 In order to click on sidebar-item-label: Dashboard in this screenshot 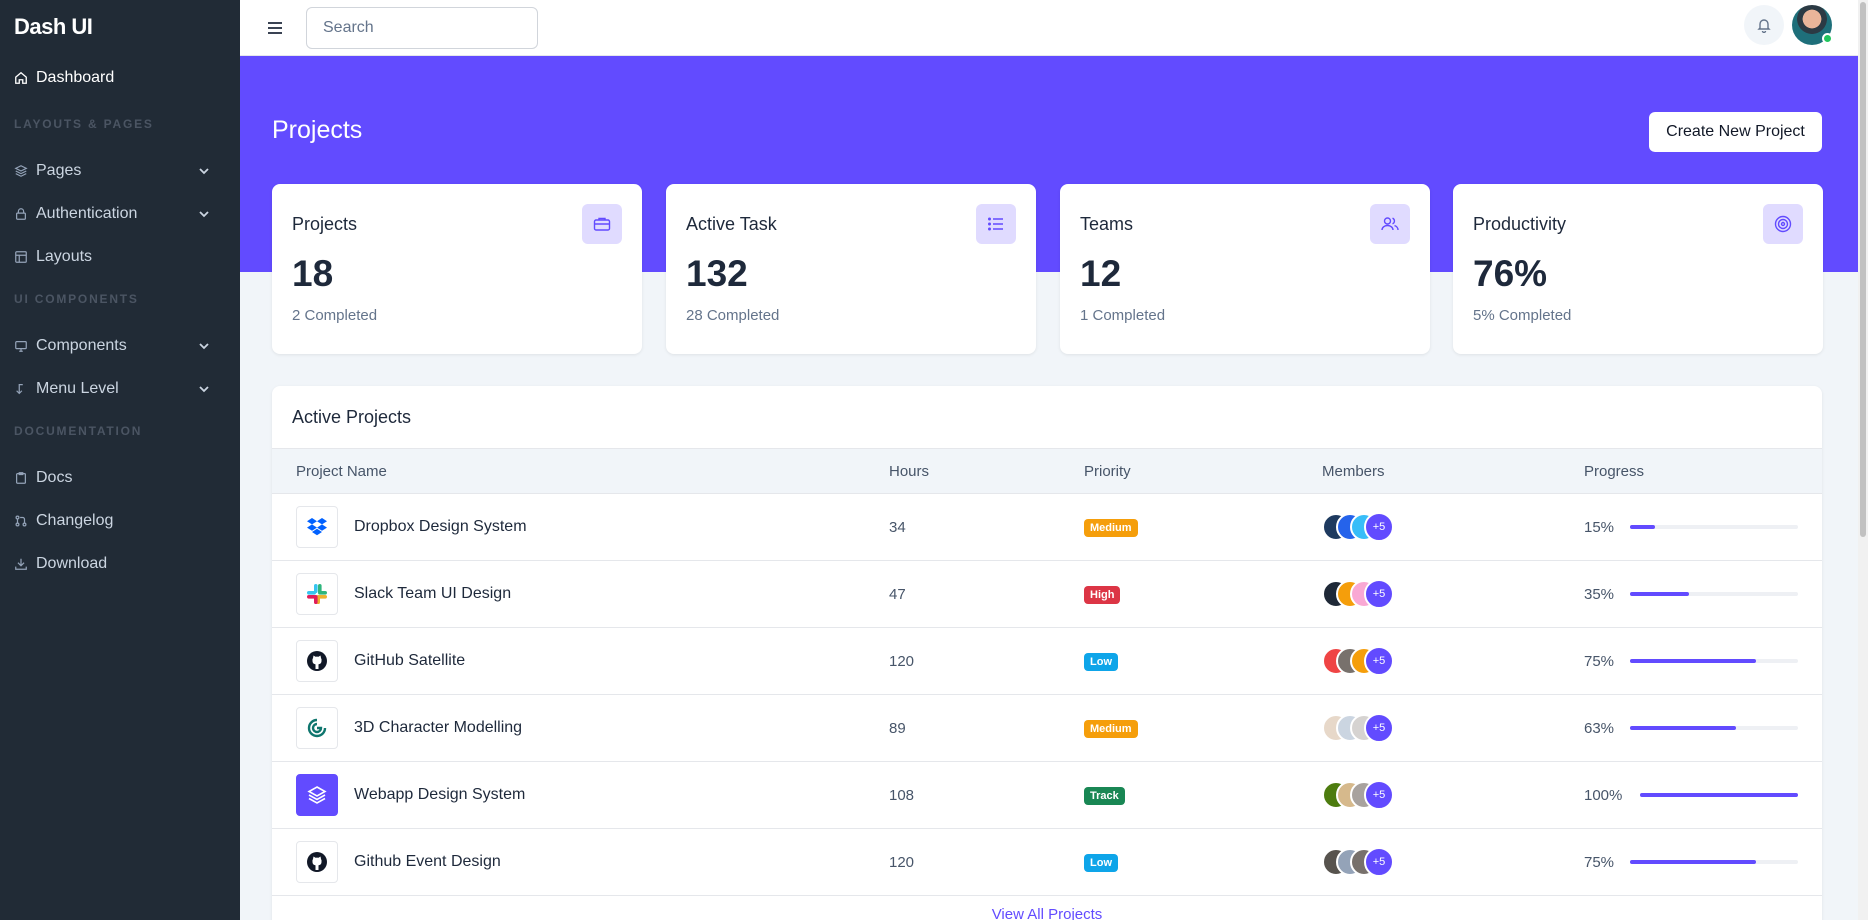, I will do `click(75, 77)`.